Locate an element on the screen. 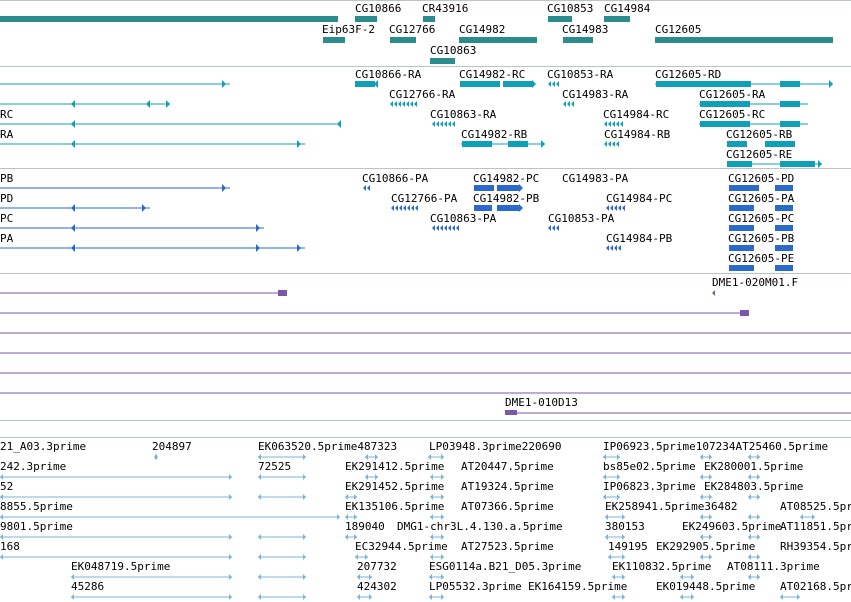  est-label: AT27523.5prime is located at coordinates (507, 546).